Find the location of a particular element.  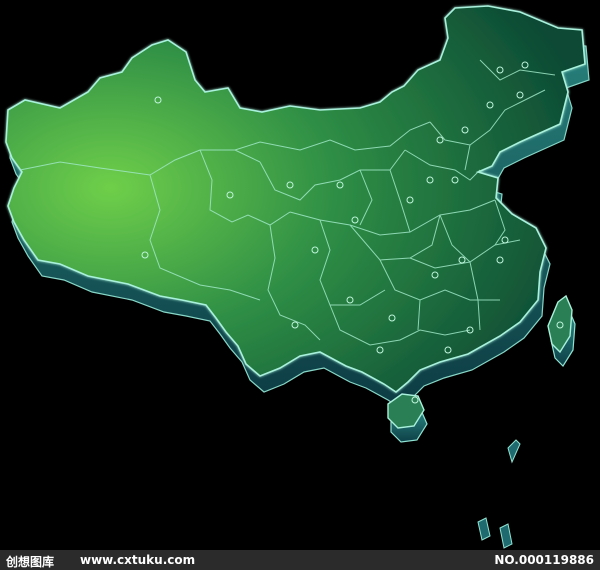

south-sea-islets is located at coordinates (499, 494).